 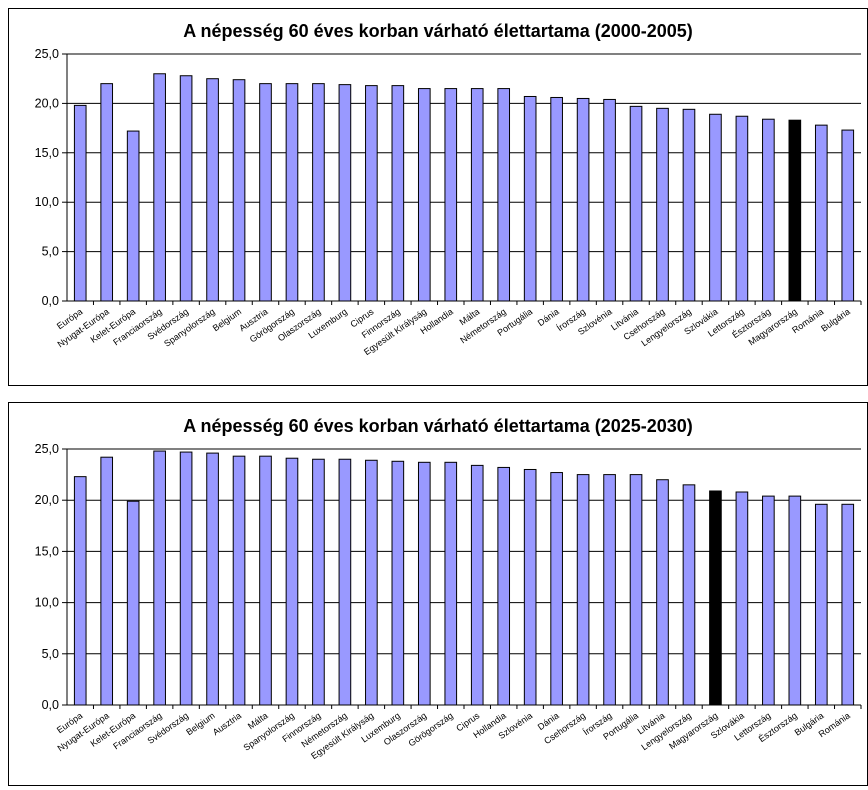 I want to click on x-tick-label: Ausztria, so click(x=227, y=723).